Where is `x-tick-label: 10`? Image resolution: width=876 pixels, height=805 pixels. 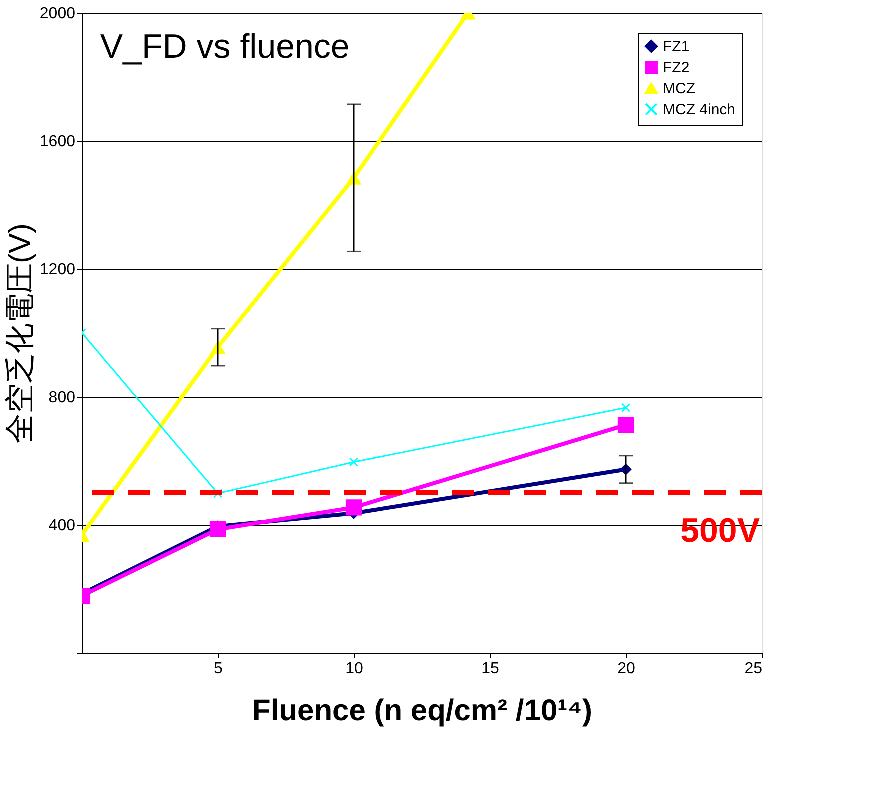
x-tick-label: 10 is located at coordinates (355, 669).